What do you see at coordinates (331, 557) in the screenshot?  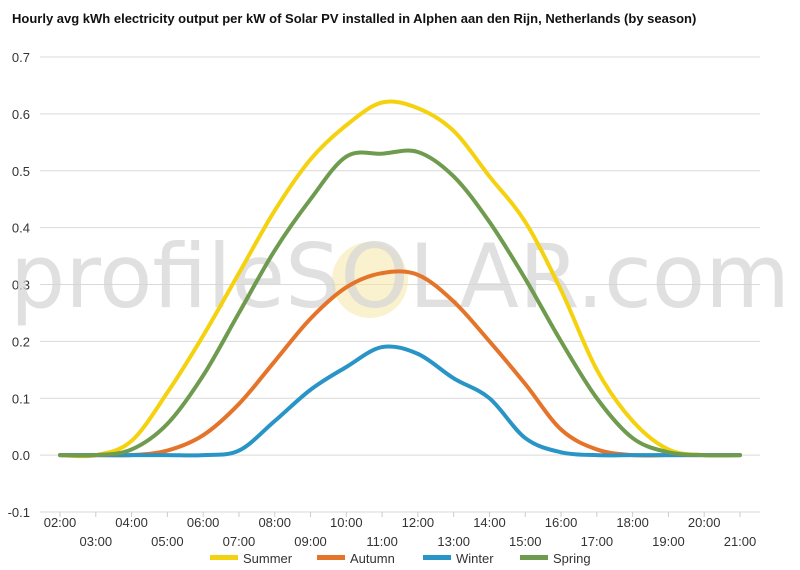 I see `legend-swatch-autumn` at bounding box center [331, 557].